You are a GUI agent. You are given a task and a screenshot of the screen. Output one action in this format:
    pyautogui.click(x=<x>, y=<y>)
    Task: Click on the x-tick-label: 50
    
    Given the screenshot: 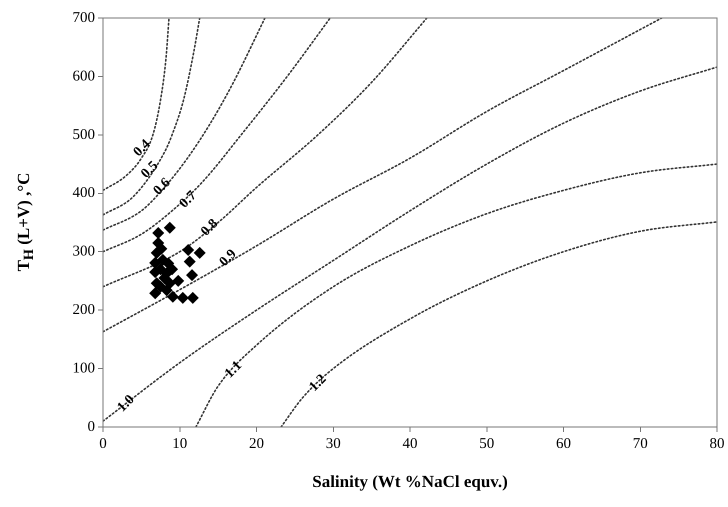 What is the action you would take?
    pyautogui.click(x=486, y=444)
    